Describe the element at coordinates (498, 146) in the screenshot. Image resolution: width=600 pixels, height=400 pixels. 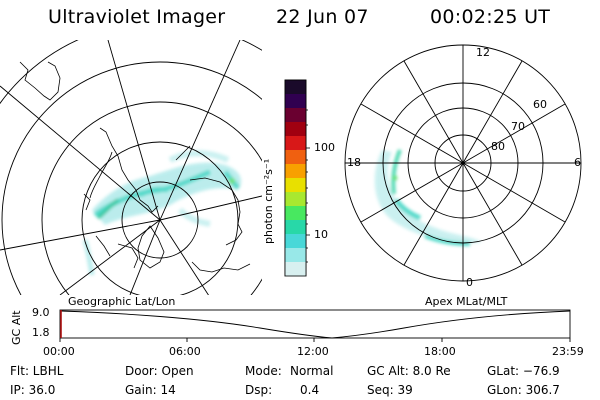
I see `mlat-label-80: 80` at that location.